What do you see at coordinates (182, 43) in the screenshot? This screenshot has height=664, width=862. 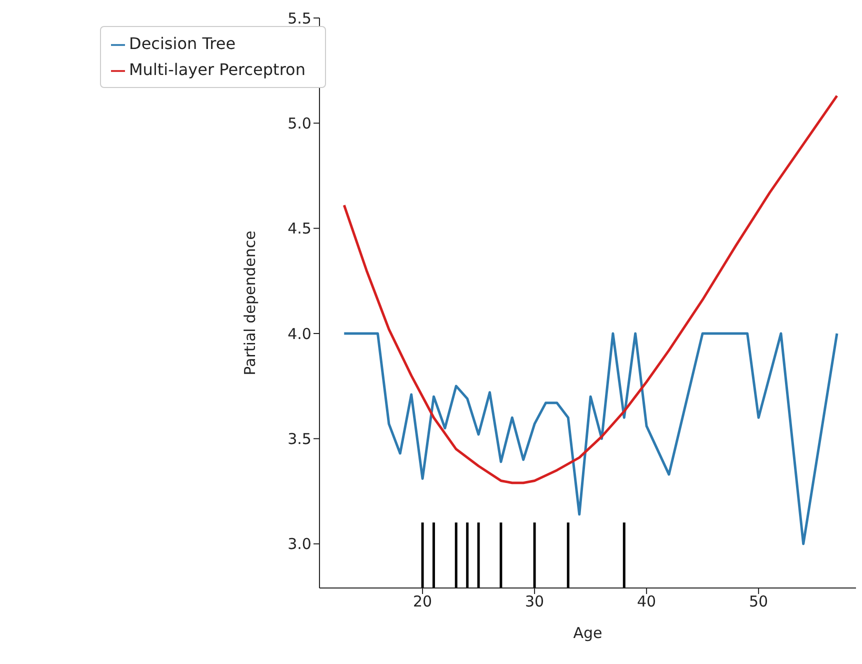 I see `legend-label: Decision Tree` at bounding box center [182, 43].